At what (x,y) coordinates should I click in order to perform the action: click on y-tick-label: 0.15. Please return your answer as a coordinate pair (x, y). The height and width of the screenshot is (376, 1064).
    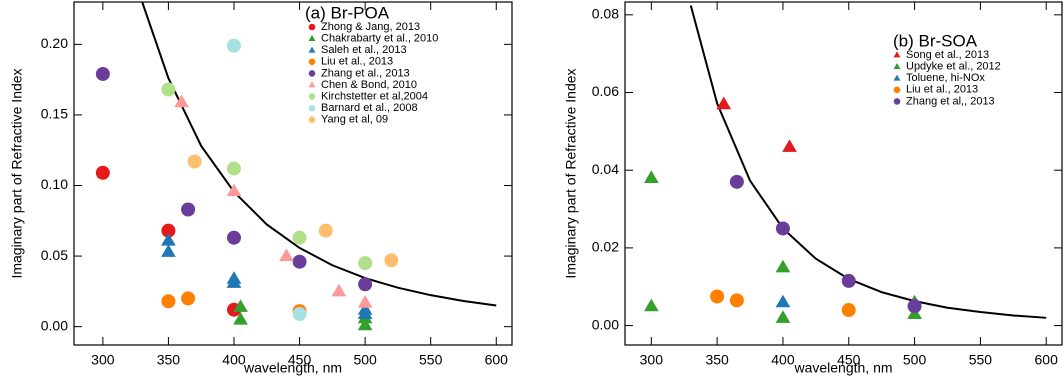
    Looking at the image, I should click on (54, 114).